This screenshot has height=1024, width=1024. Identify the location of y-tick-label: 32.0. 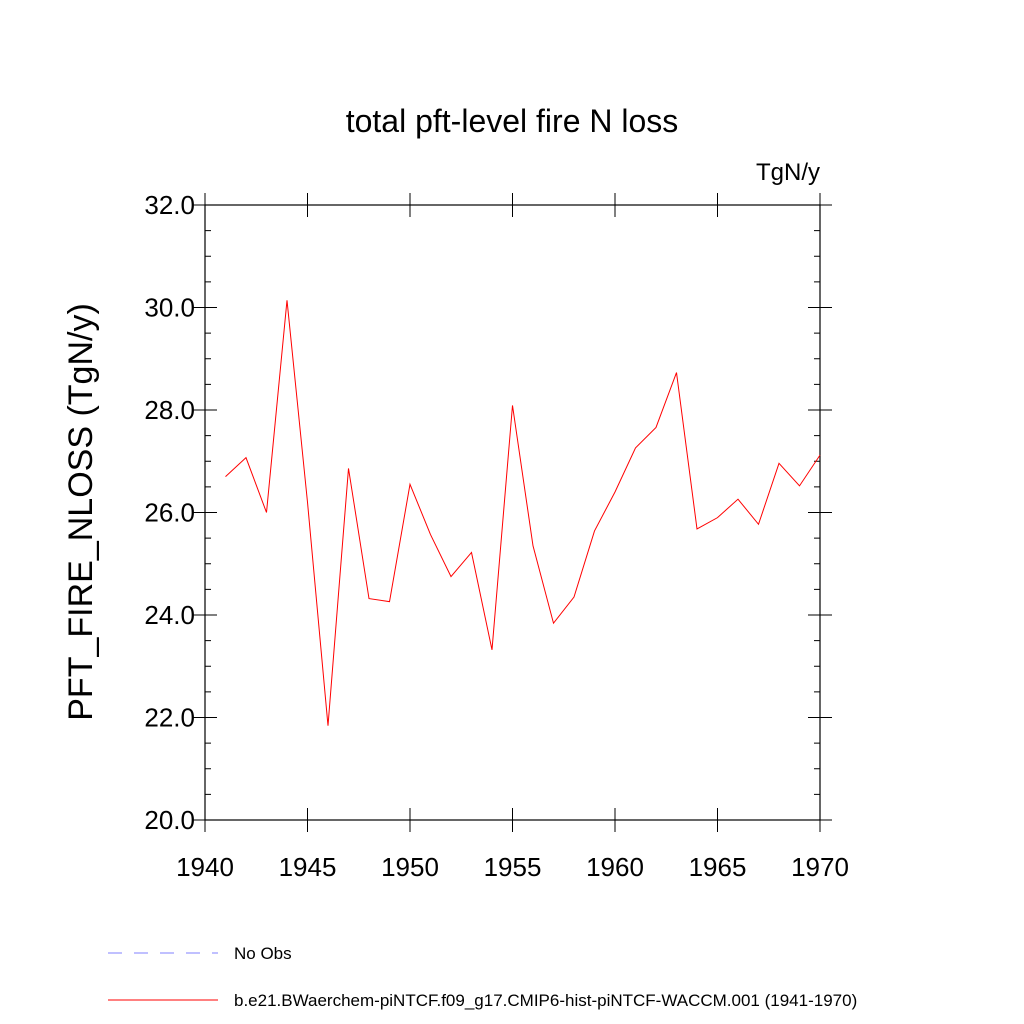
(169, 205).